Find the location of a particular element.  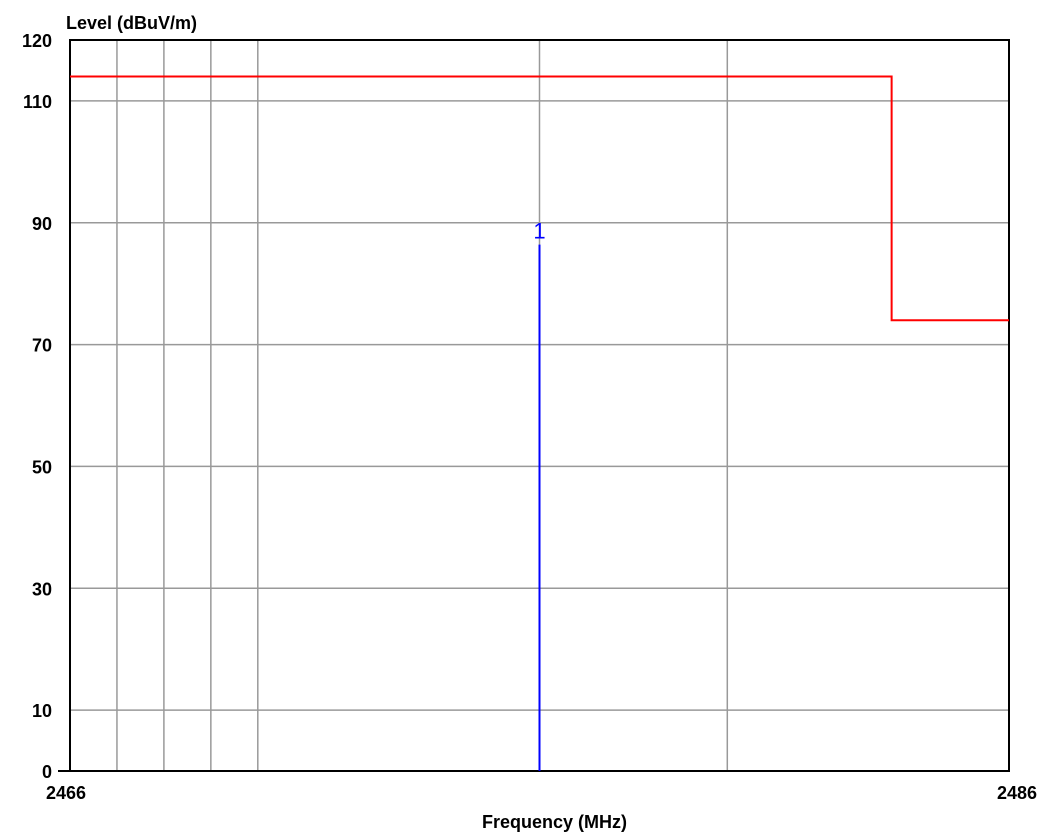

y-tick-label: 110 is located at coordinates (37, 102).